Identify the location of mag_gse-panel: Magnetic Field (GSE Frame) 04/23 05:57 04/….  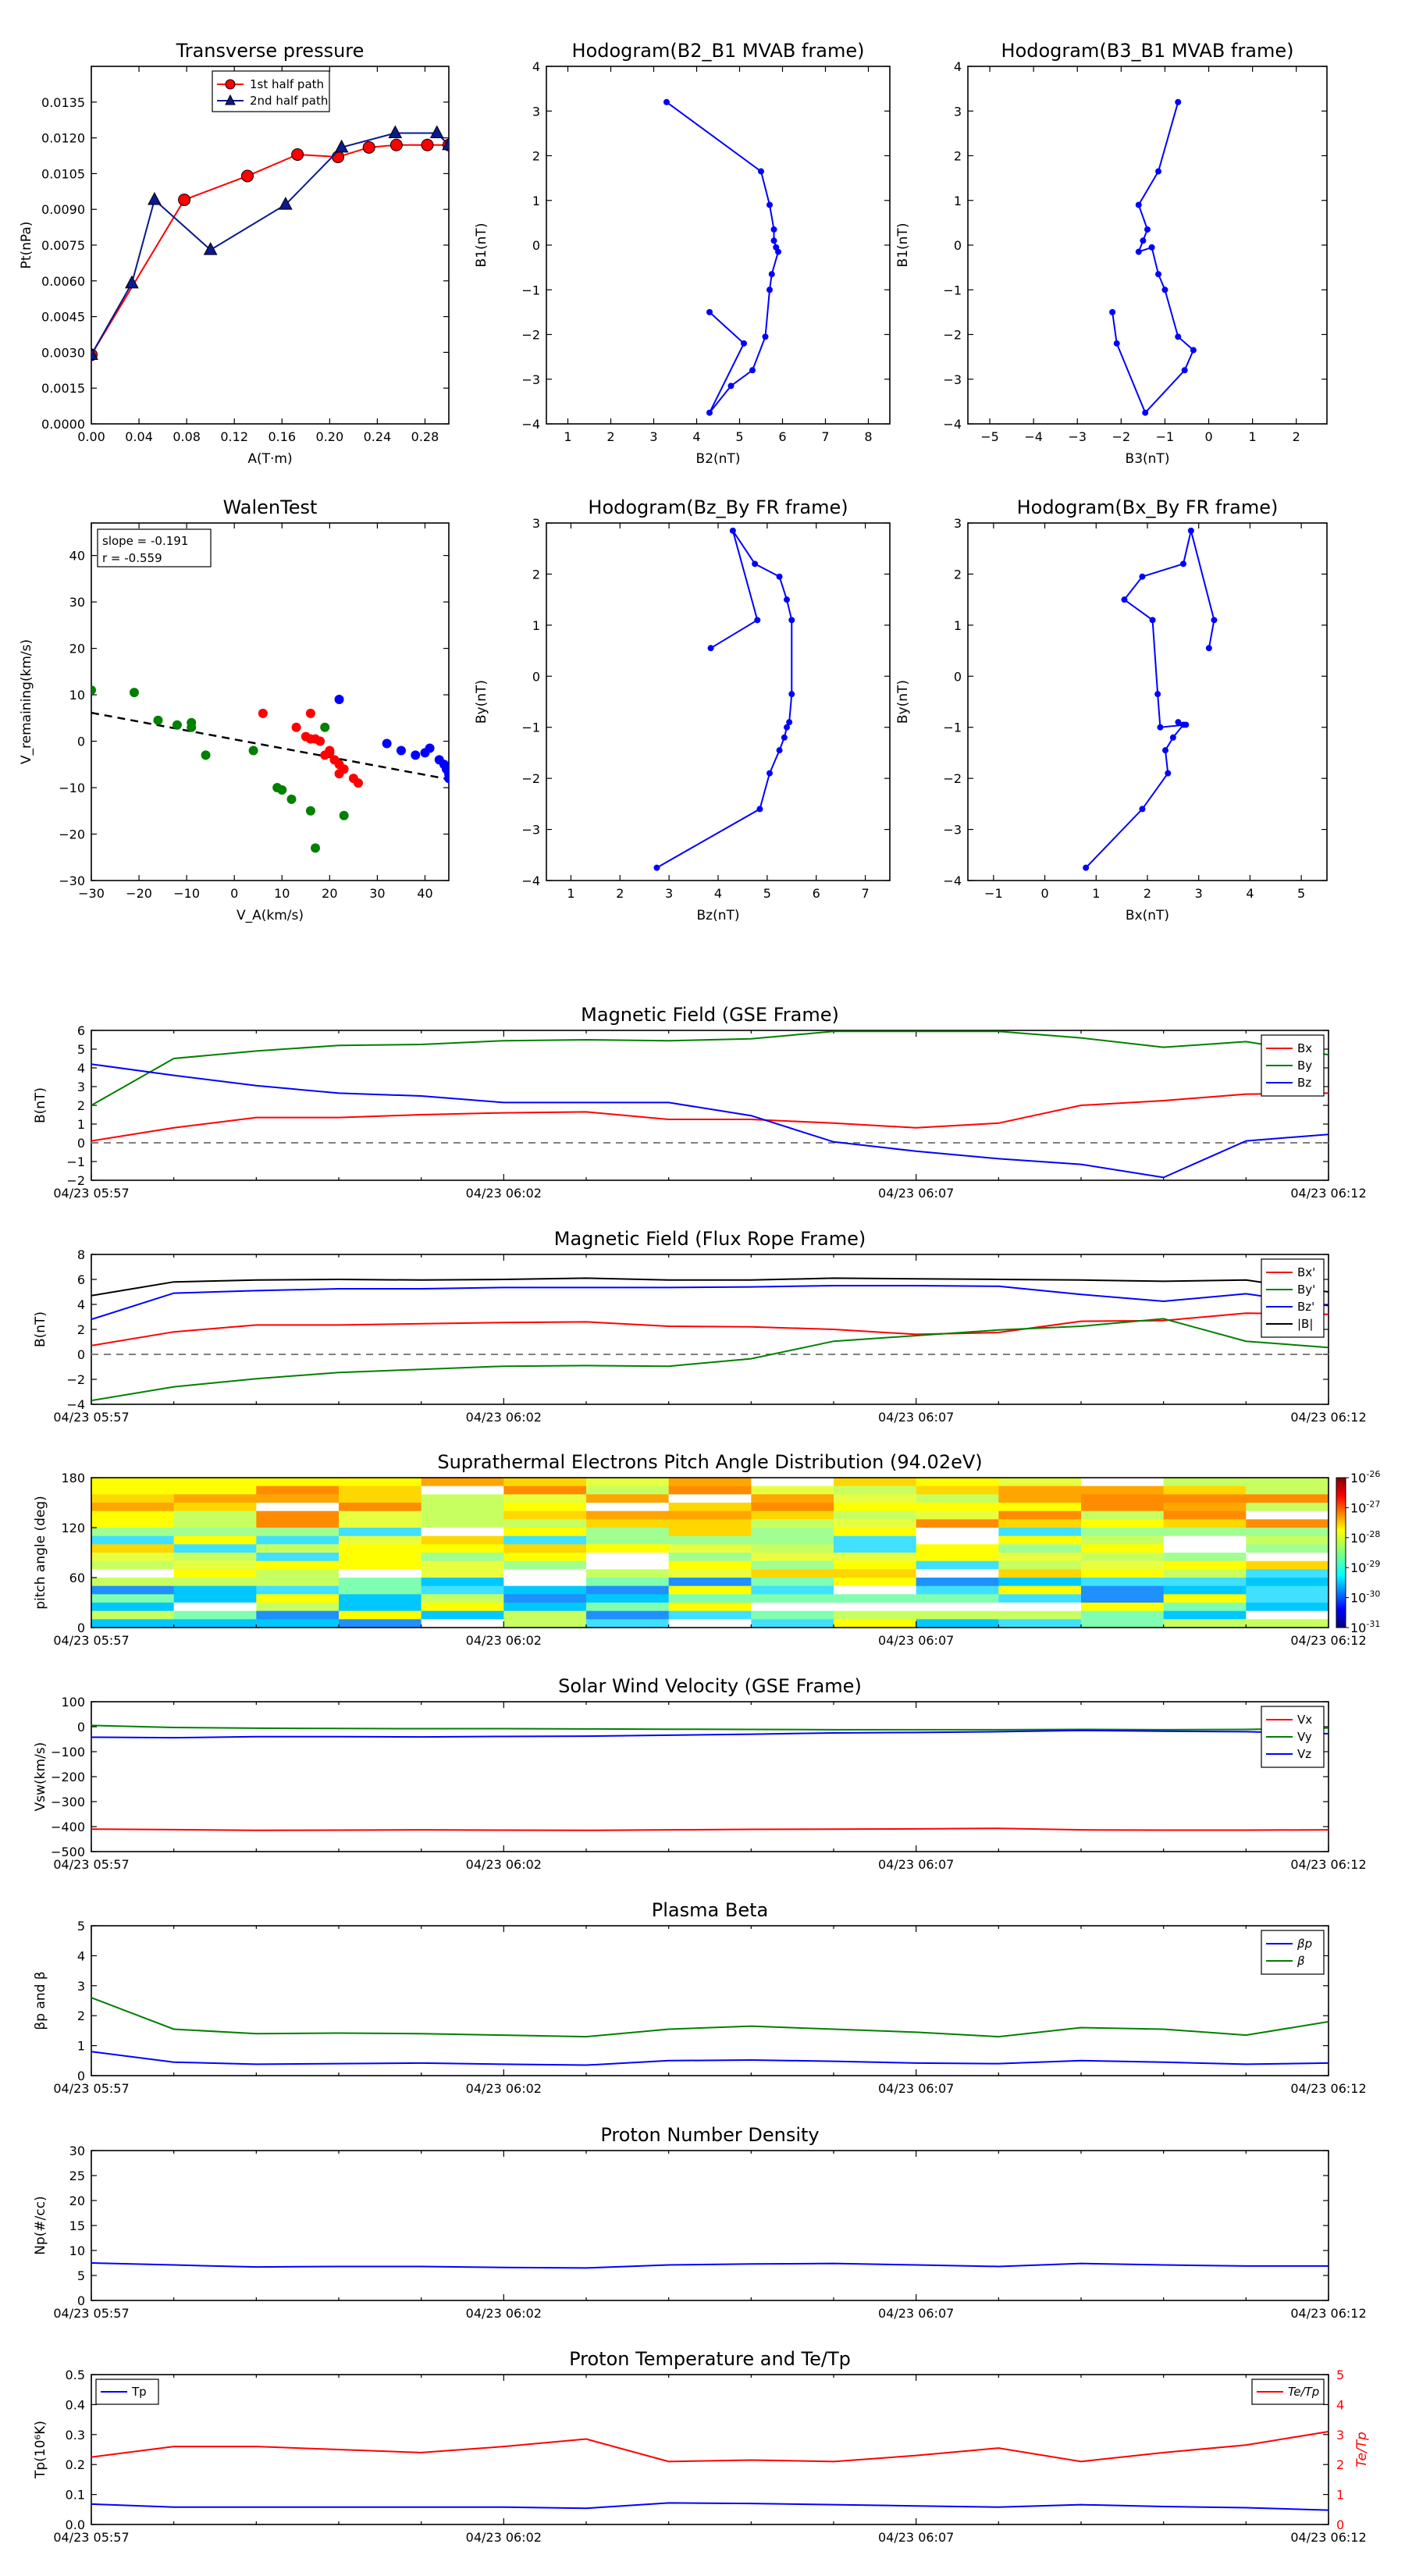
(700, 1102).